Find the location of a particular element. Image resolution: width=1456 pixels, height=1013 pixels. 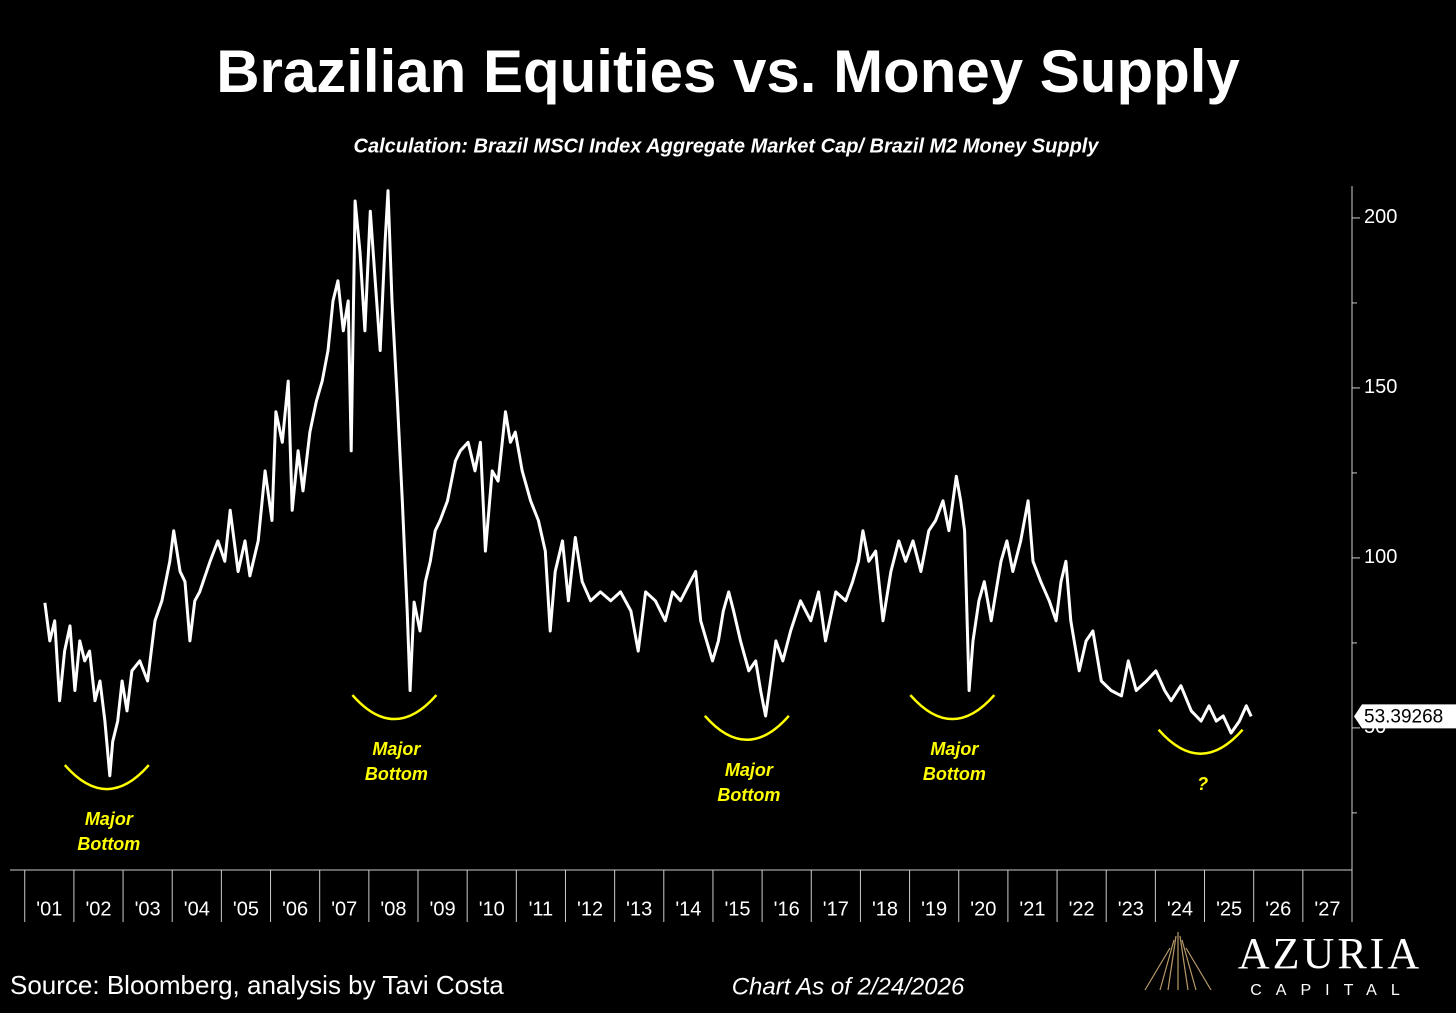

x-tick-label: '12 is located at coordinates (590, 909).